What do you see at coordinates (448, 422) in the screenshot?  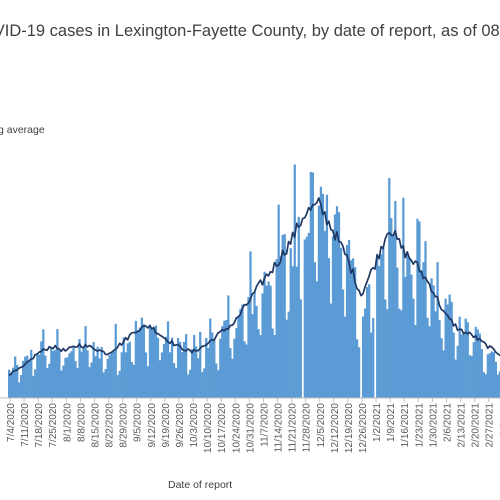 I see `x-tick-label: 2/6/2021` at bounding box center [448, 422].